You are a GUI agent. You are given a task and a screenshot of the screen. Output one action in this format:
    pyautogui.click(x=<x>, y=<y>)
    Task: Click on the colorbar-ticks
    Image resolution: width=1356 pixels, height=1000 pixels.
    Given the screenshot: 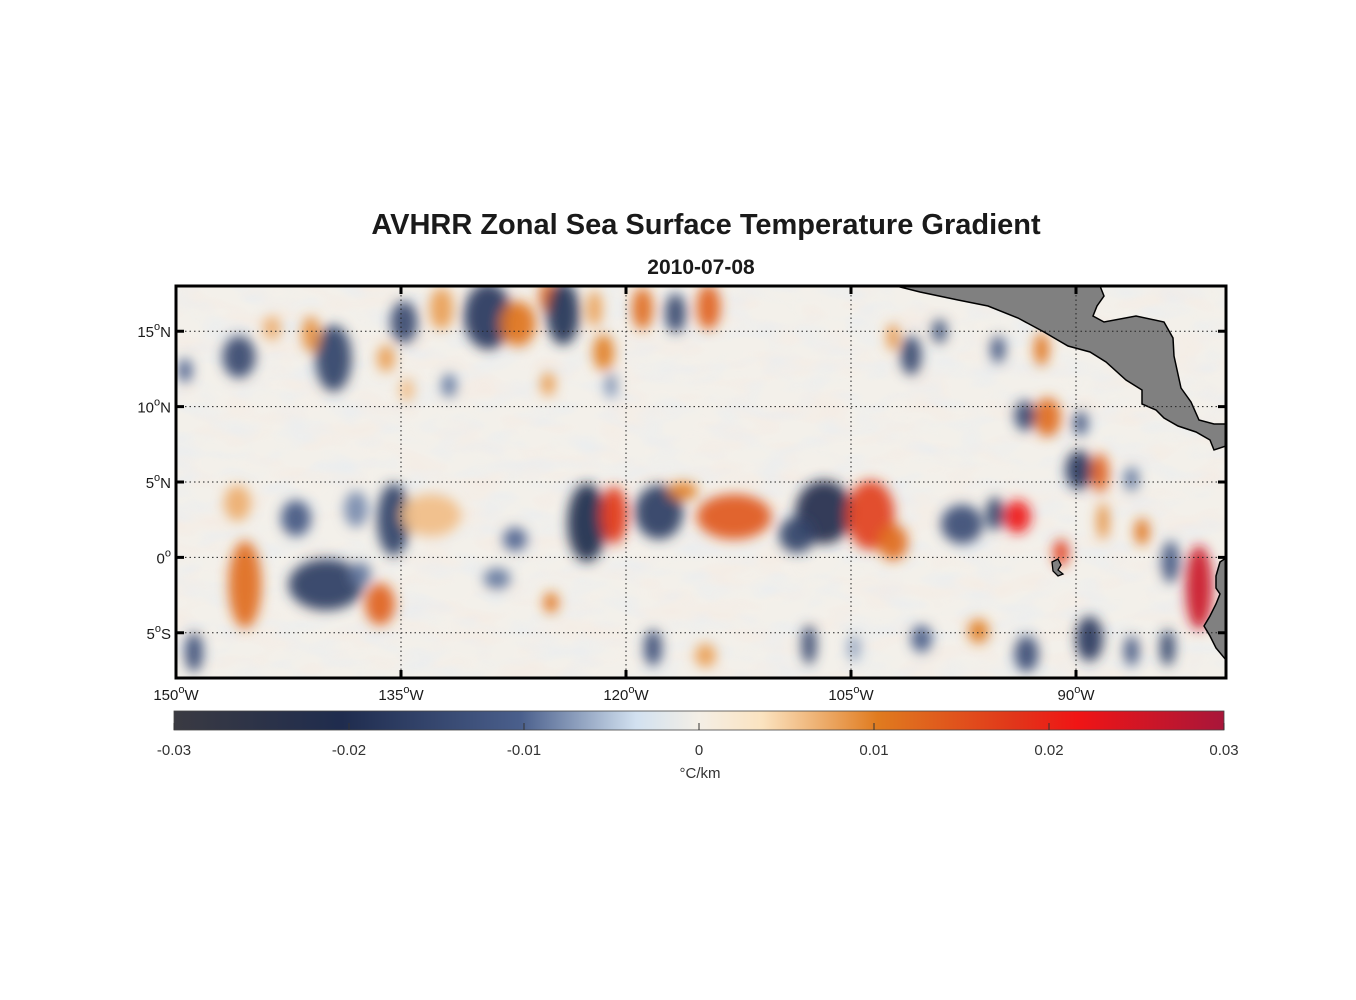 What is the action you would take?
    pyautogui.click(x=699, y=726)
    